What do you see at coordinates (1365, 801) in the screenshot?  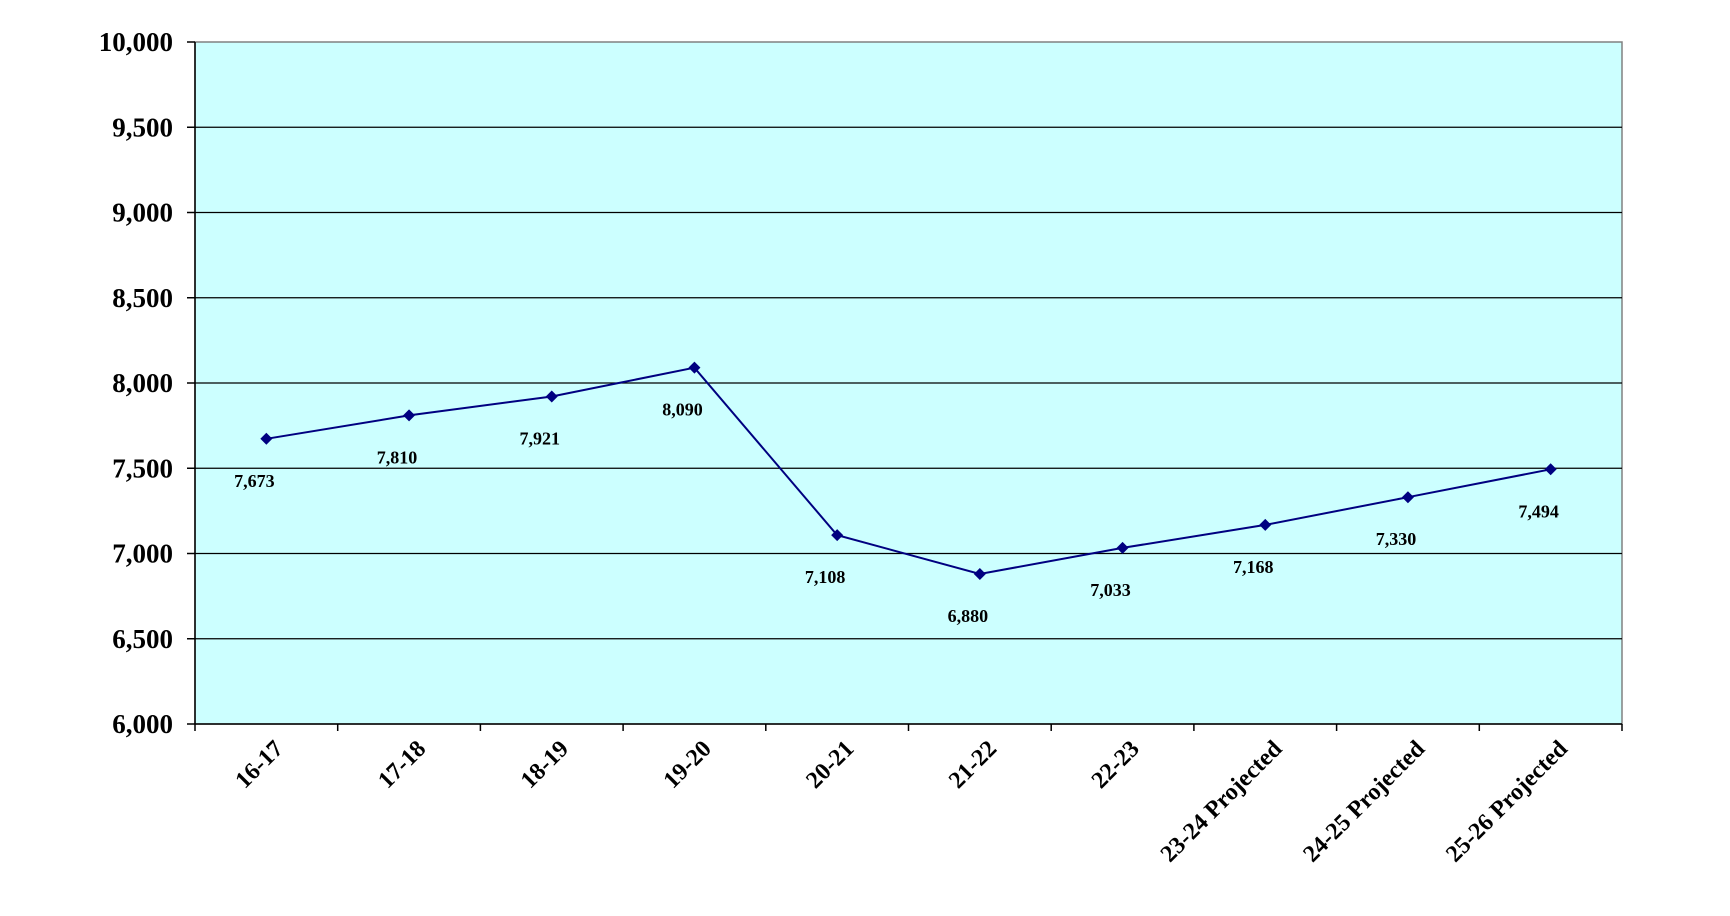 I see `x-tick-label: 24-25 Projected` at bounding box center [1365, 801].